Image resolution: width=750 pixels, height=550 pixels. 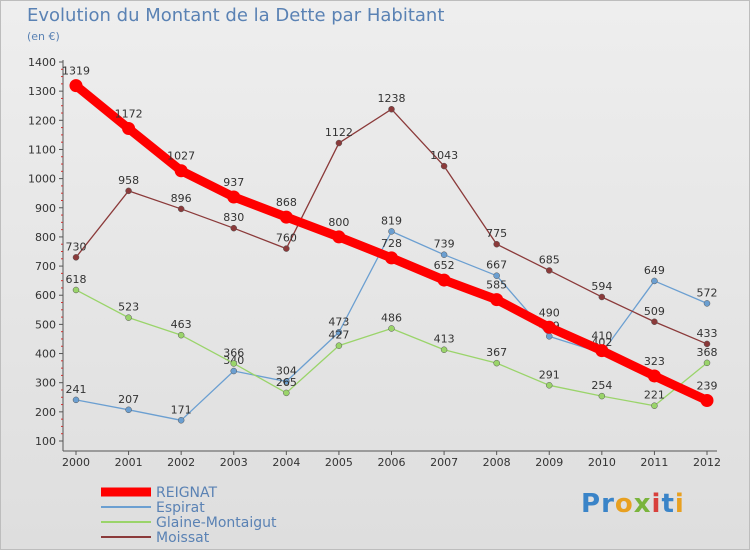 I want to click on data-label-moissat: 760, so click(x=286, y=238).